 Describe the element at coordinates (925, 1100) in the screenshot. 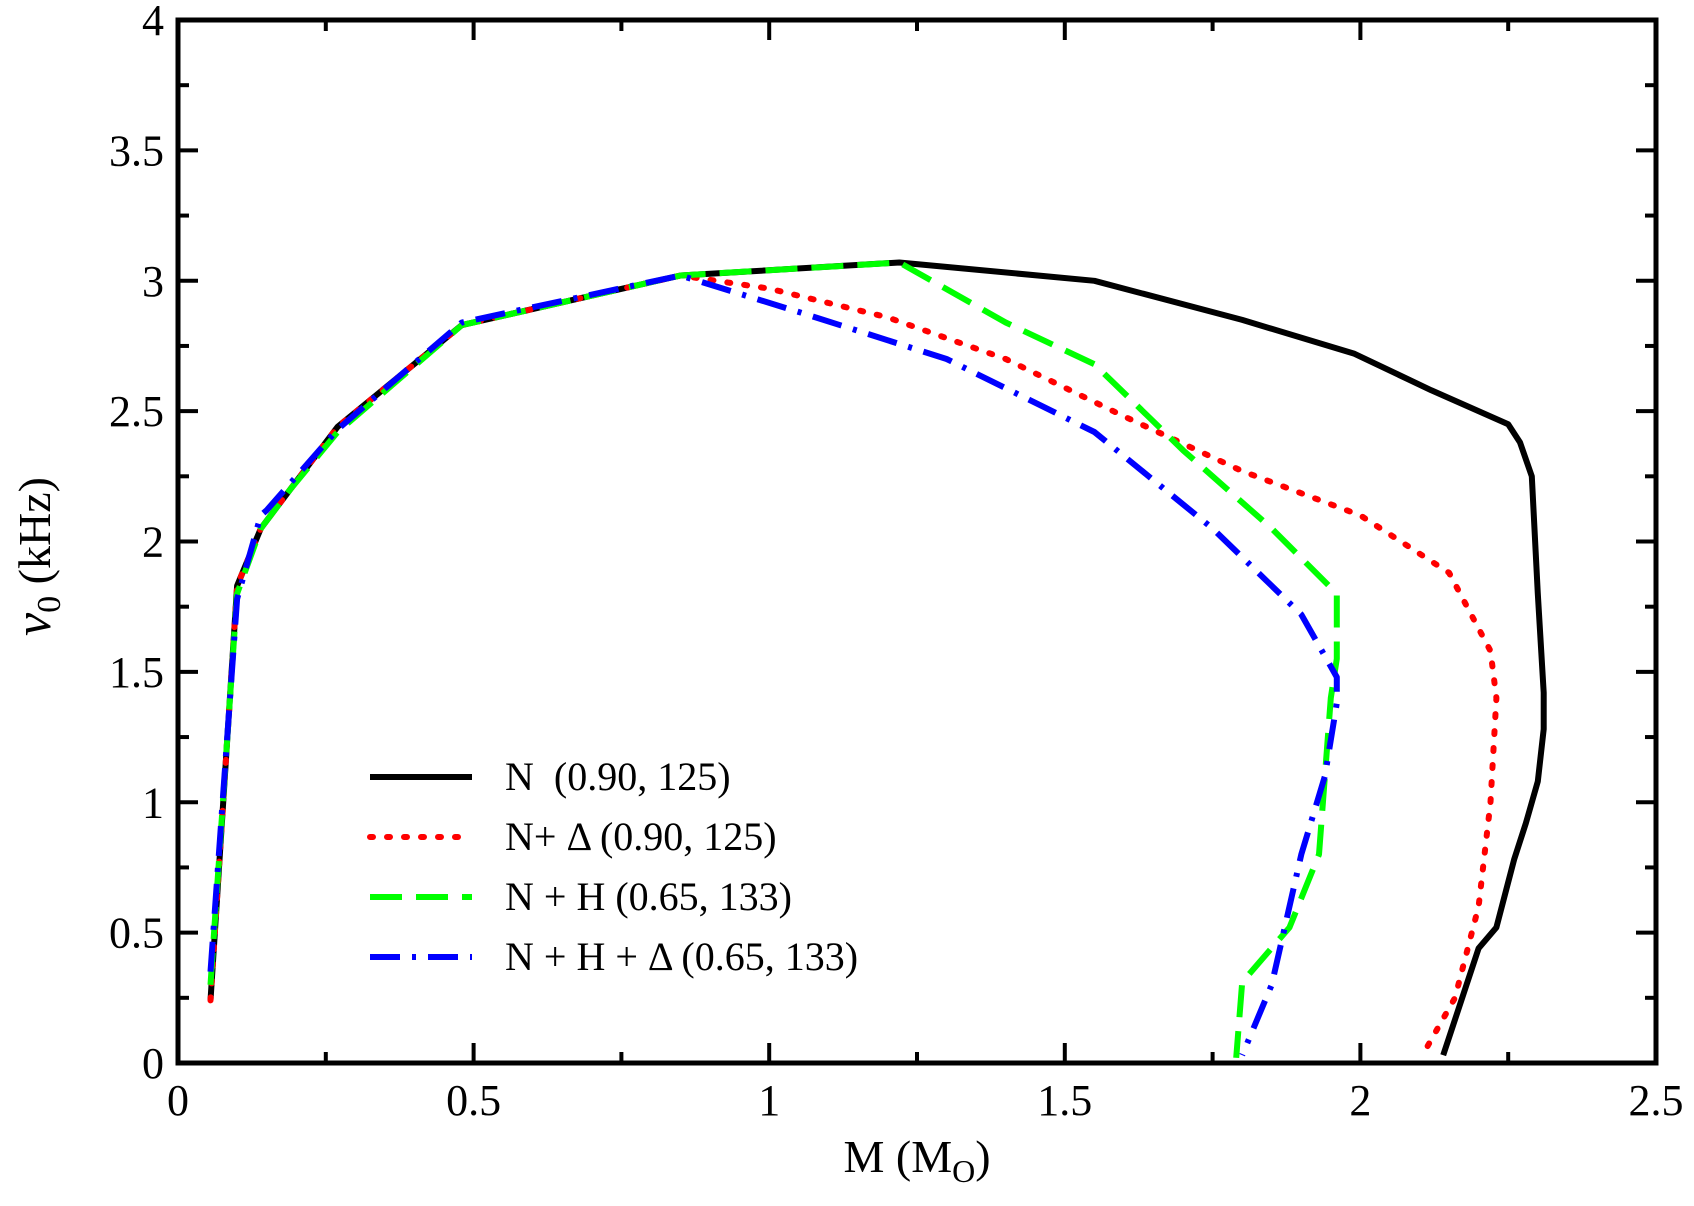

I see `x-tick-labels: 0 0.5 1 1.5 2 2.5` at that location.